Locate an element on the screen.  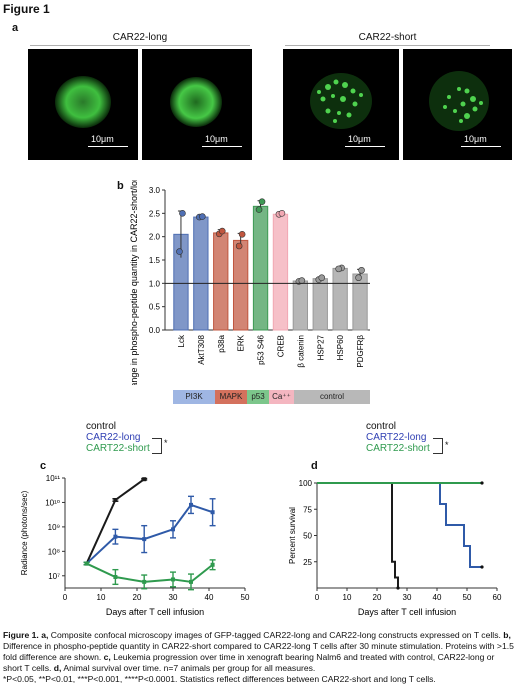
category-label: p38a is located at coordinates (221, 343).